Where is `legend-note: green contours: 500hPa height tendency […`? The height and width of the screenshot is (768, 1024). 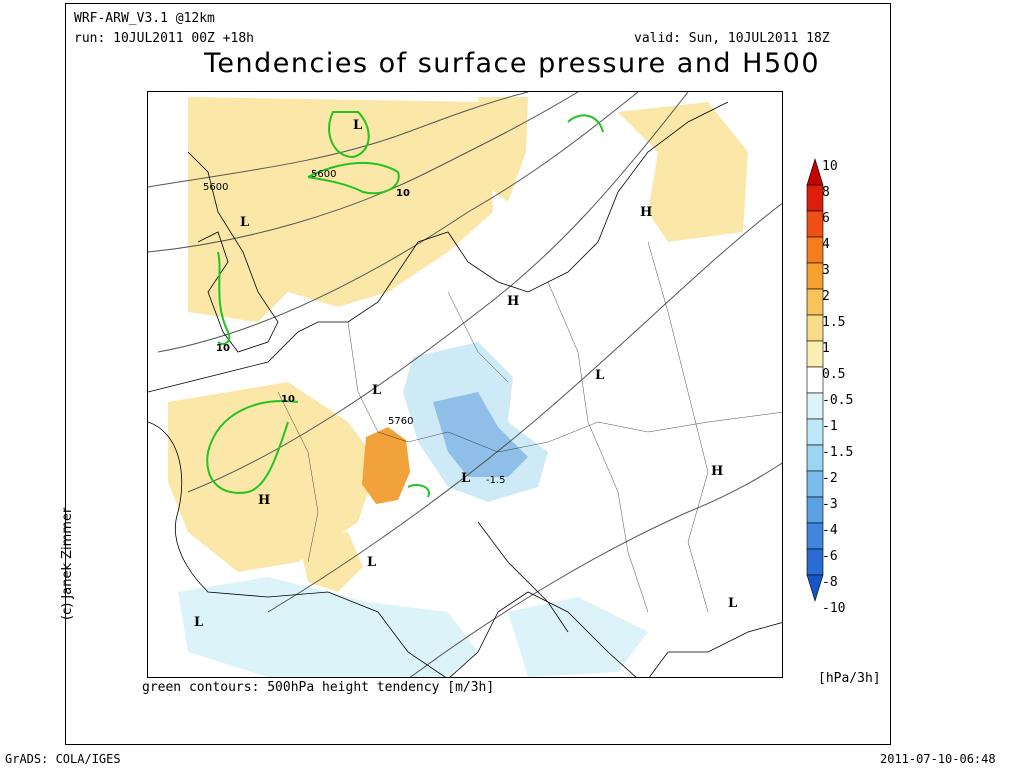 legend-note: green contours: 500hPa height tendency [… is located at coordinates (318, 687).